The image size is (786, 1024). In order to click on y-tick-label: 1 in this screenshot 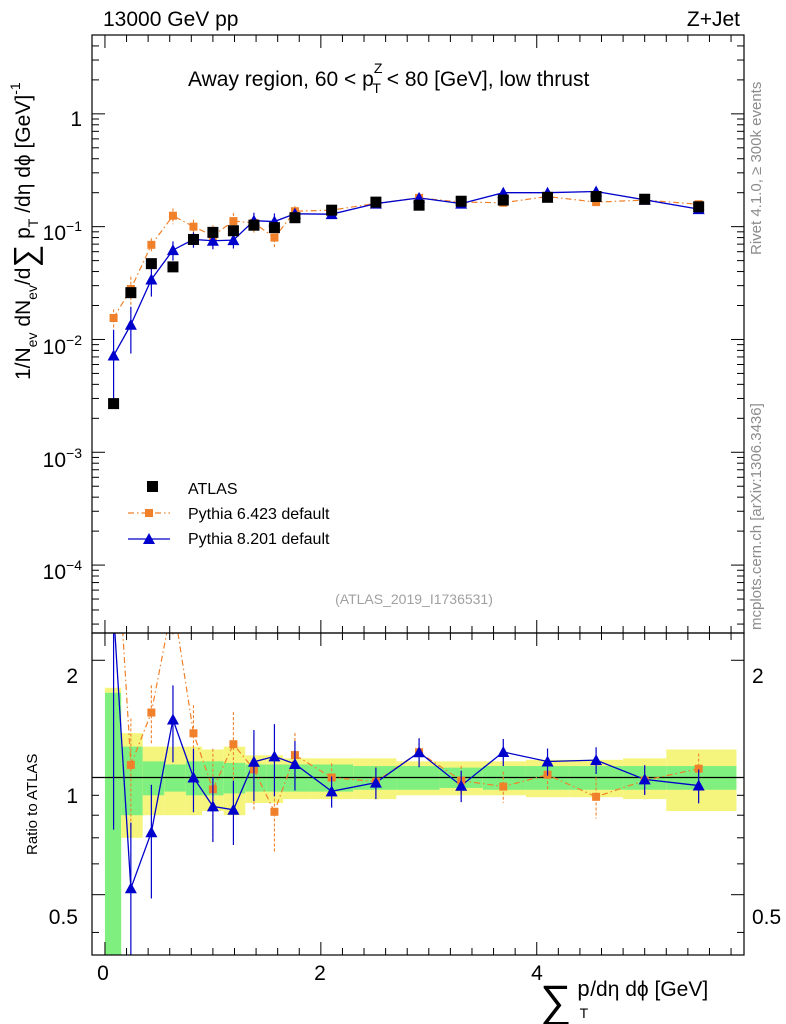, I will do `click(76, 119)`.